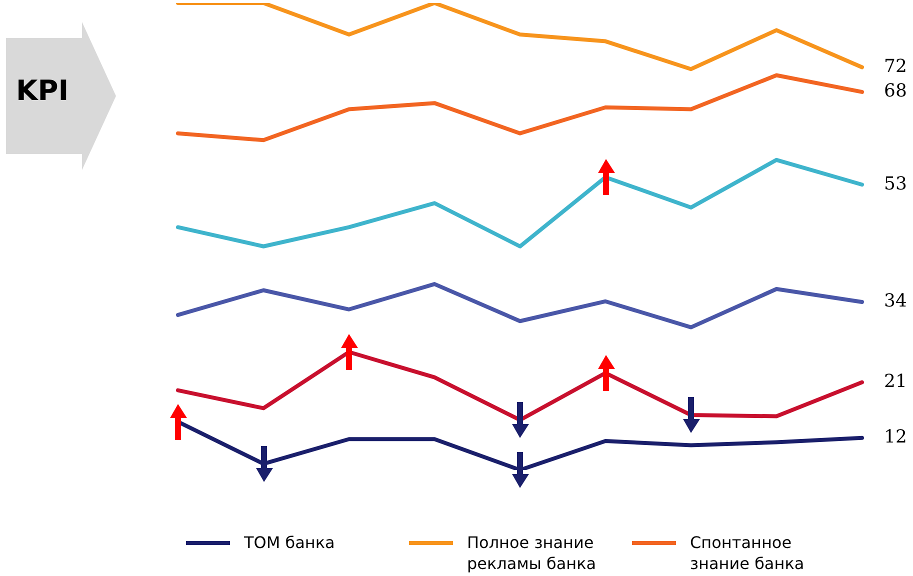 Image resolution: width=913 pixels, height=576 pixels. What do you see at coordinates (748, 553) in the screenshot?
I see `legend-label: Спонтанное знание банка` at bounding box center [748, 553].